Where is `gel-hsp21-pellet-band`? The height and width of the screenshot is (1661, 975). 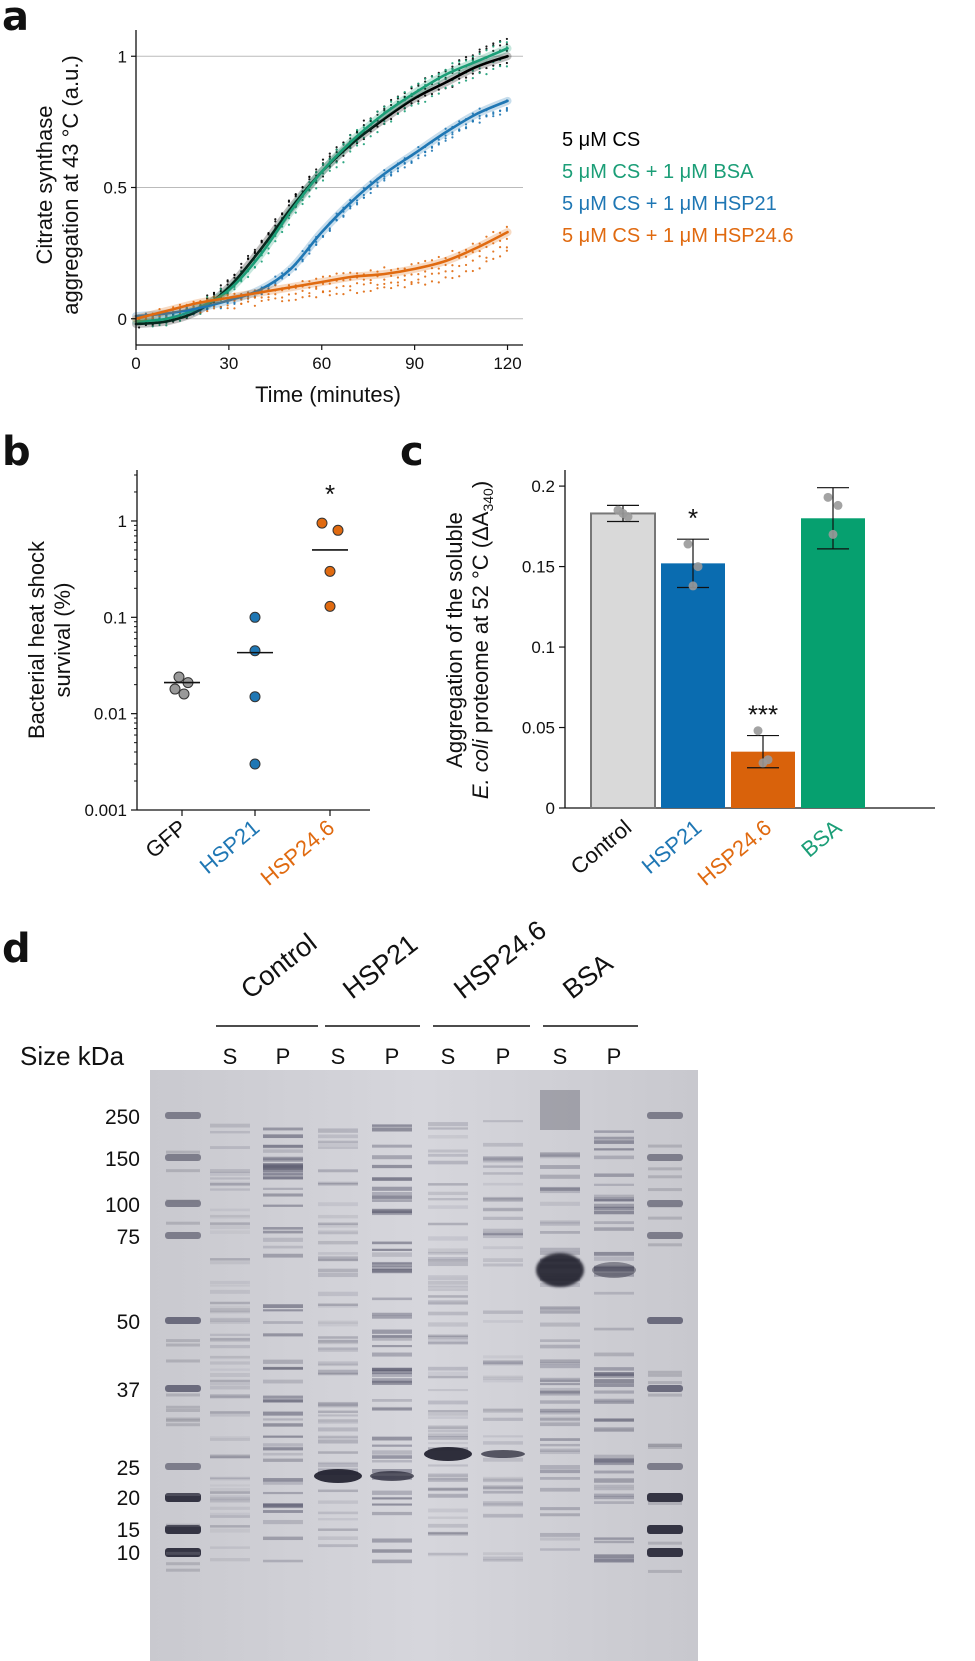
gel-hsp21-pellet-band is located at coordinates (392, 1476).